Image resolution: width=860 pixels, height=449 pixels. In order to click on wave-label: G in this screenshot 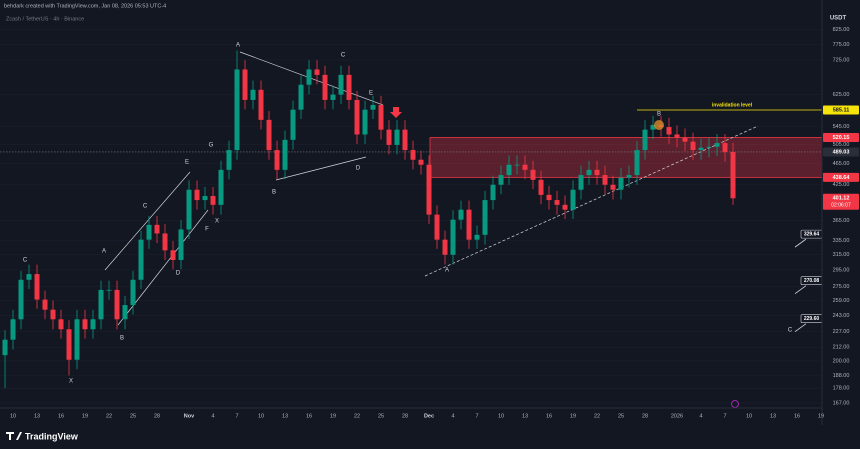, I will do `click(211, 146)`.